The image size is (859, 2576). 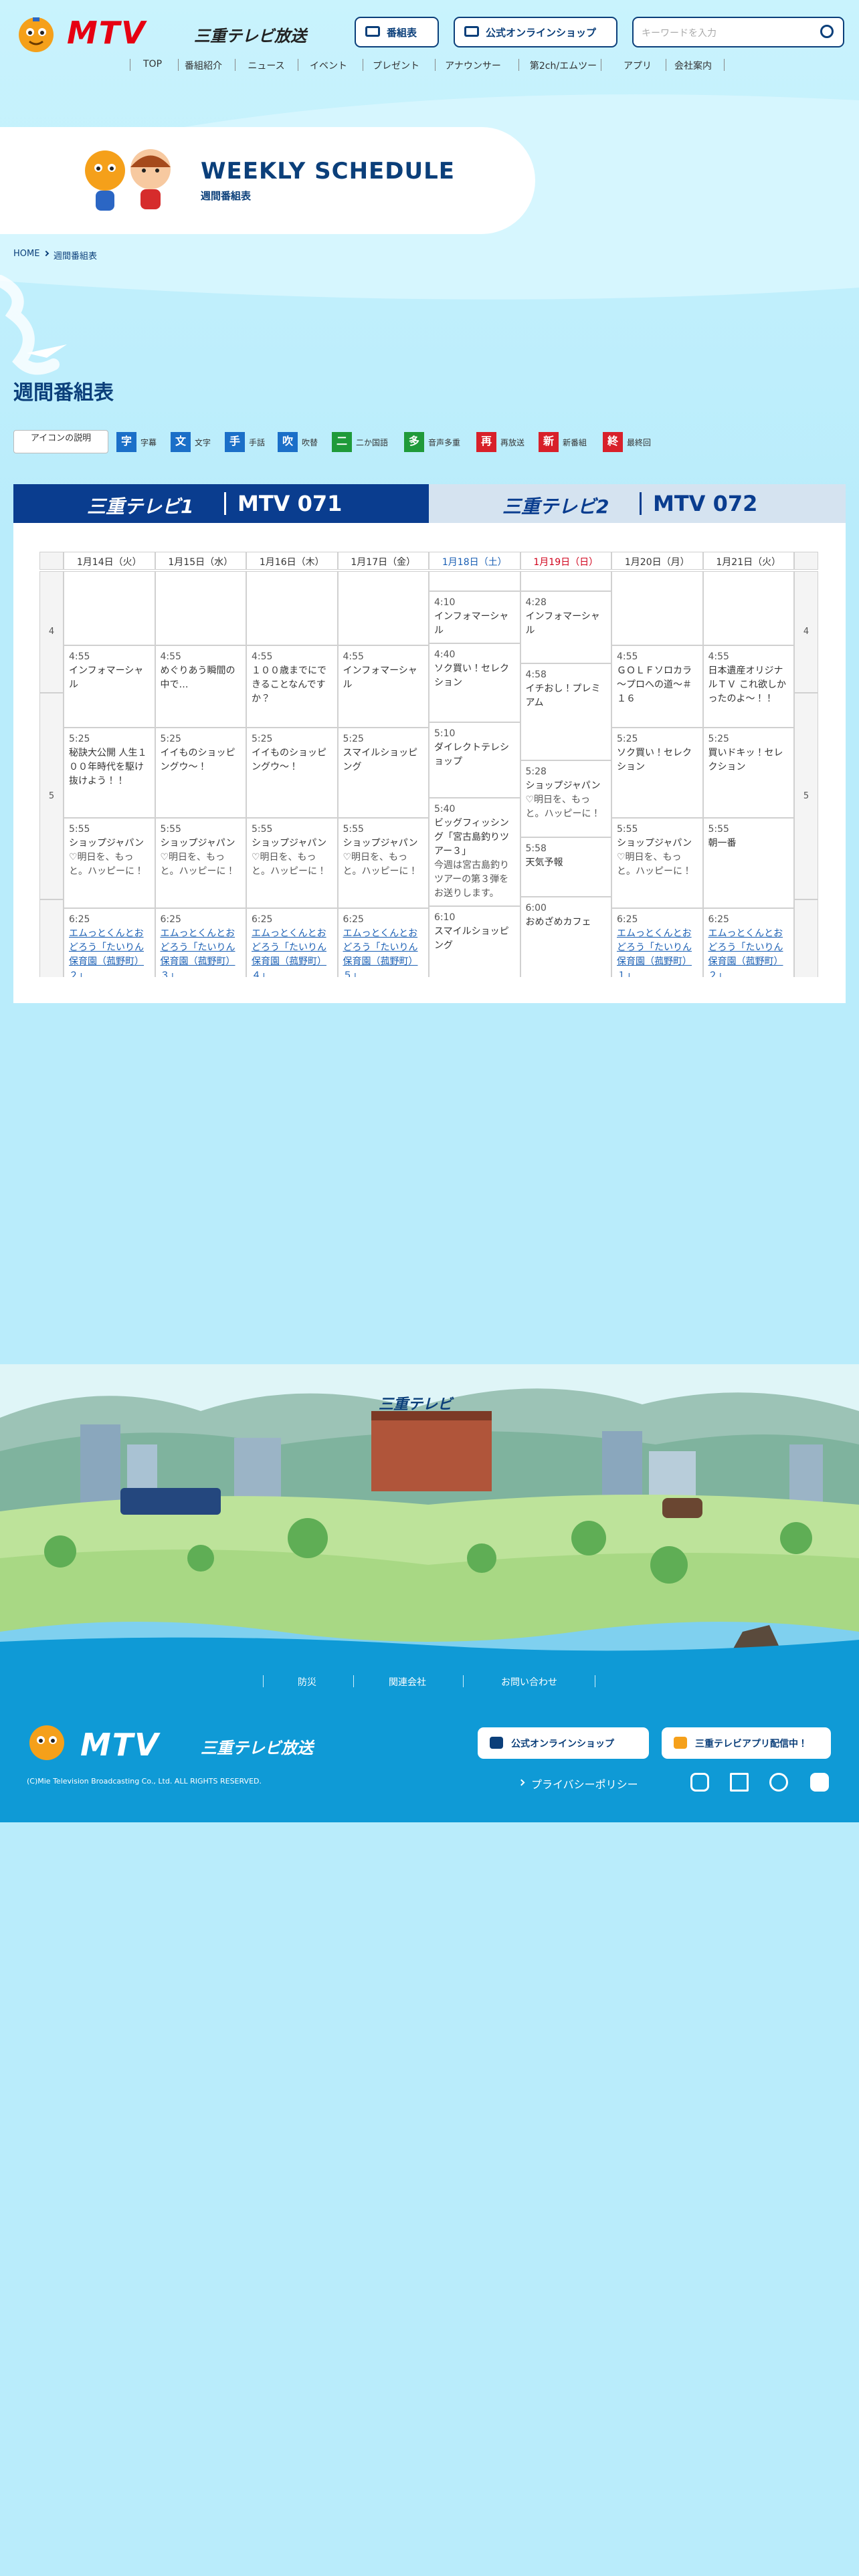 What do you see at coordinates (290, 504) in the screenshot?
I see `tab-channel: MTV 071` at bounding box center [290, 504].